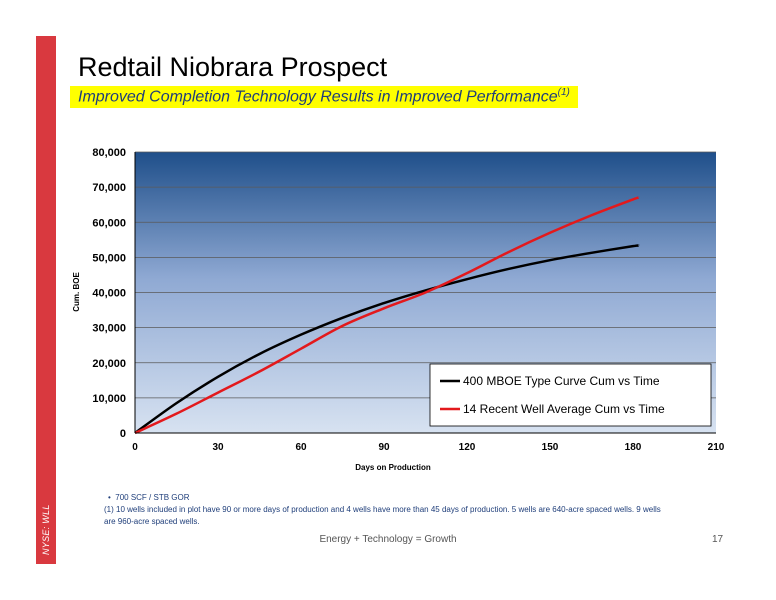 The image size is (776, 600). Describe the element at coordinates (384, 447) in the screenshot. I see `x-tick-label: 90` at that location.